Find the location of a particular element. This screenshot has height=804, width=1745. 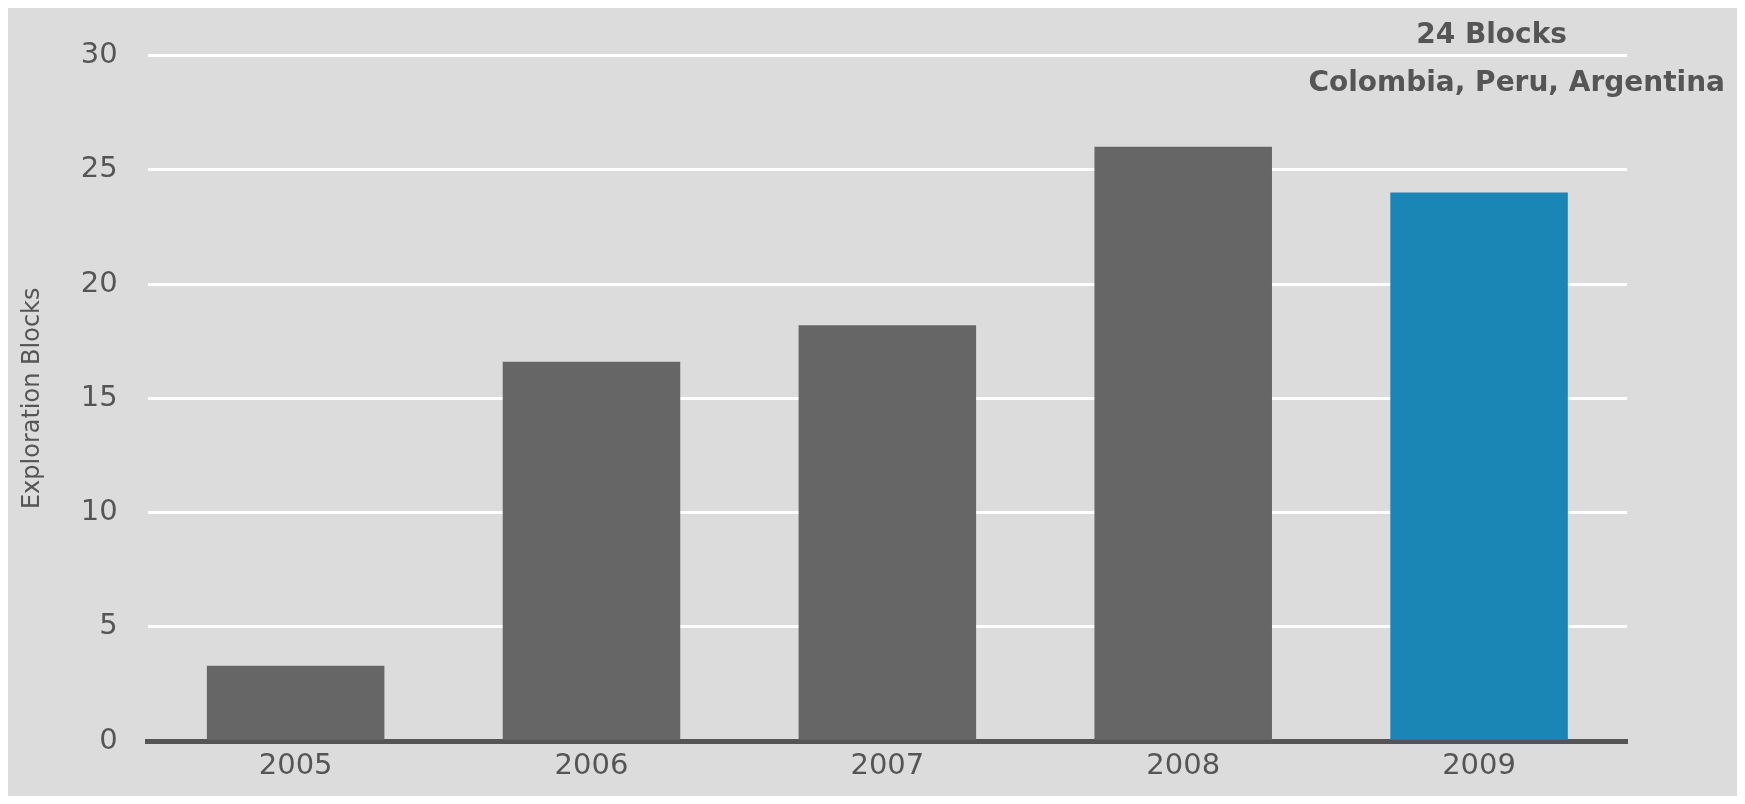

y-tick-label: 0 is located at coordinates (108, 738).